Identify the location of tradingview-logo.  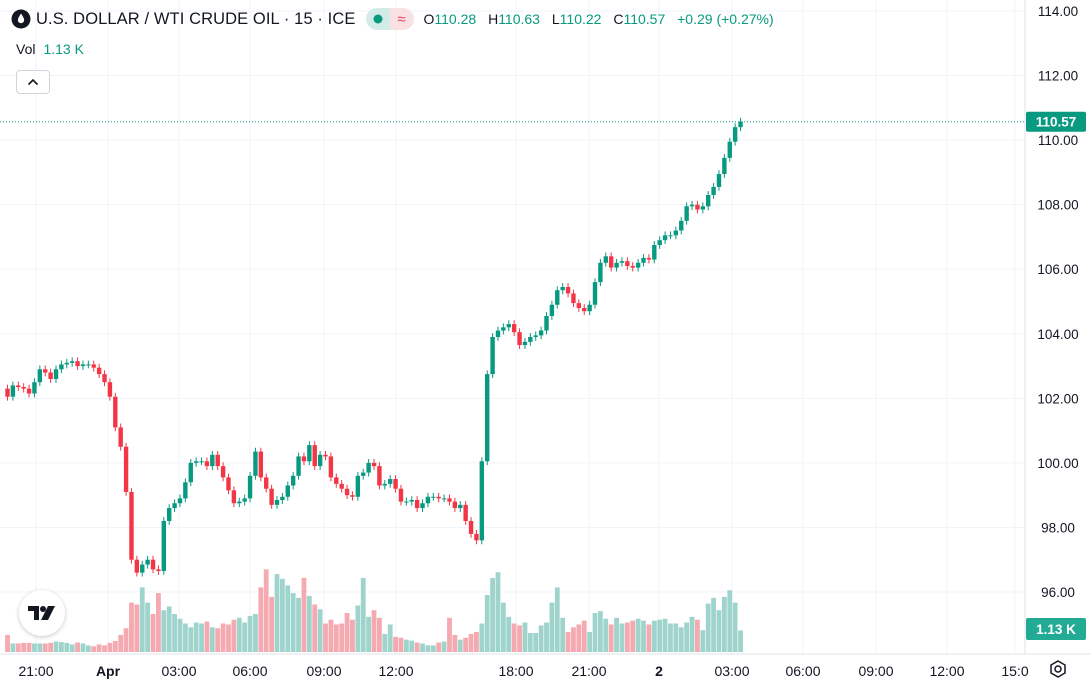
(42, 613).